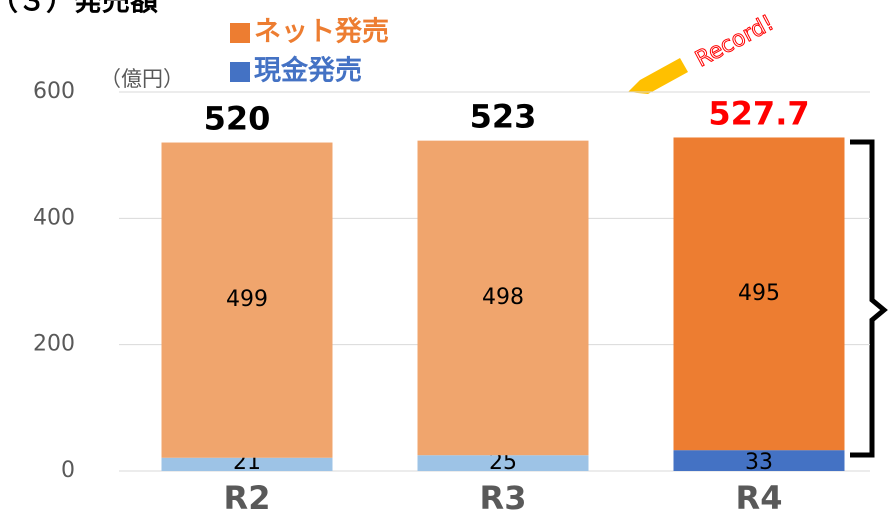  I want to click on marker-icon, so click(658, 76).